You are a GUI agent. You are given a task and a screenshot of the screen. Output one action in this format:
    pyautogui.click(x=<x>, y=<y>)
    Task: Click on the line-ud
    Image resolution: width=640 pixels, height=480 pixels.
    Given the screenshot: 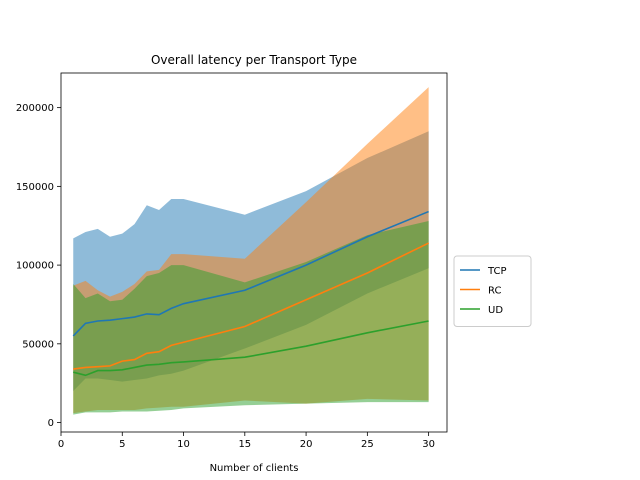 What is the action you would take?
    pyautogui.click(x=251, y=348)
    